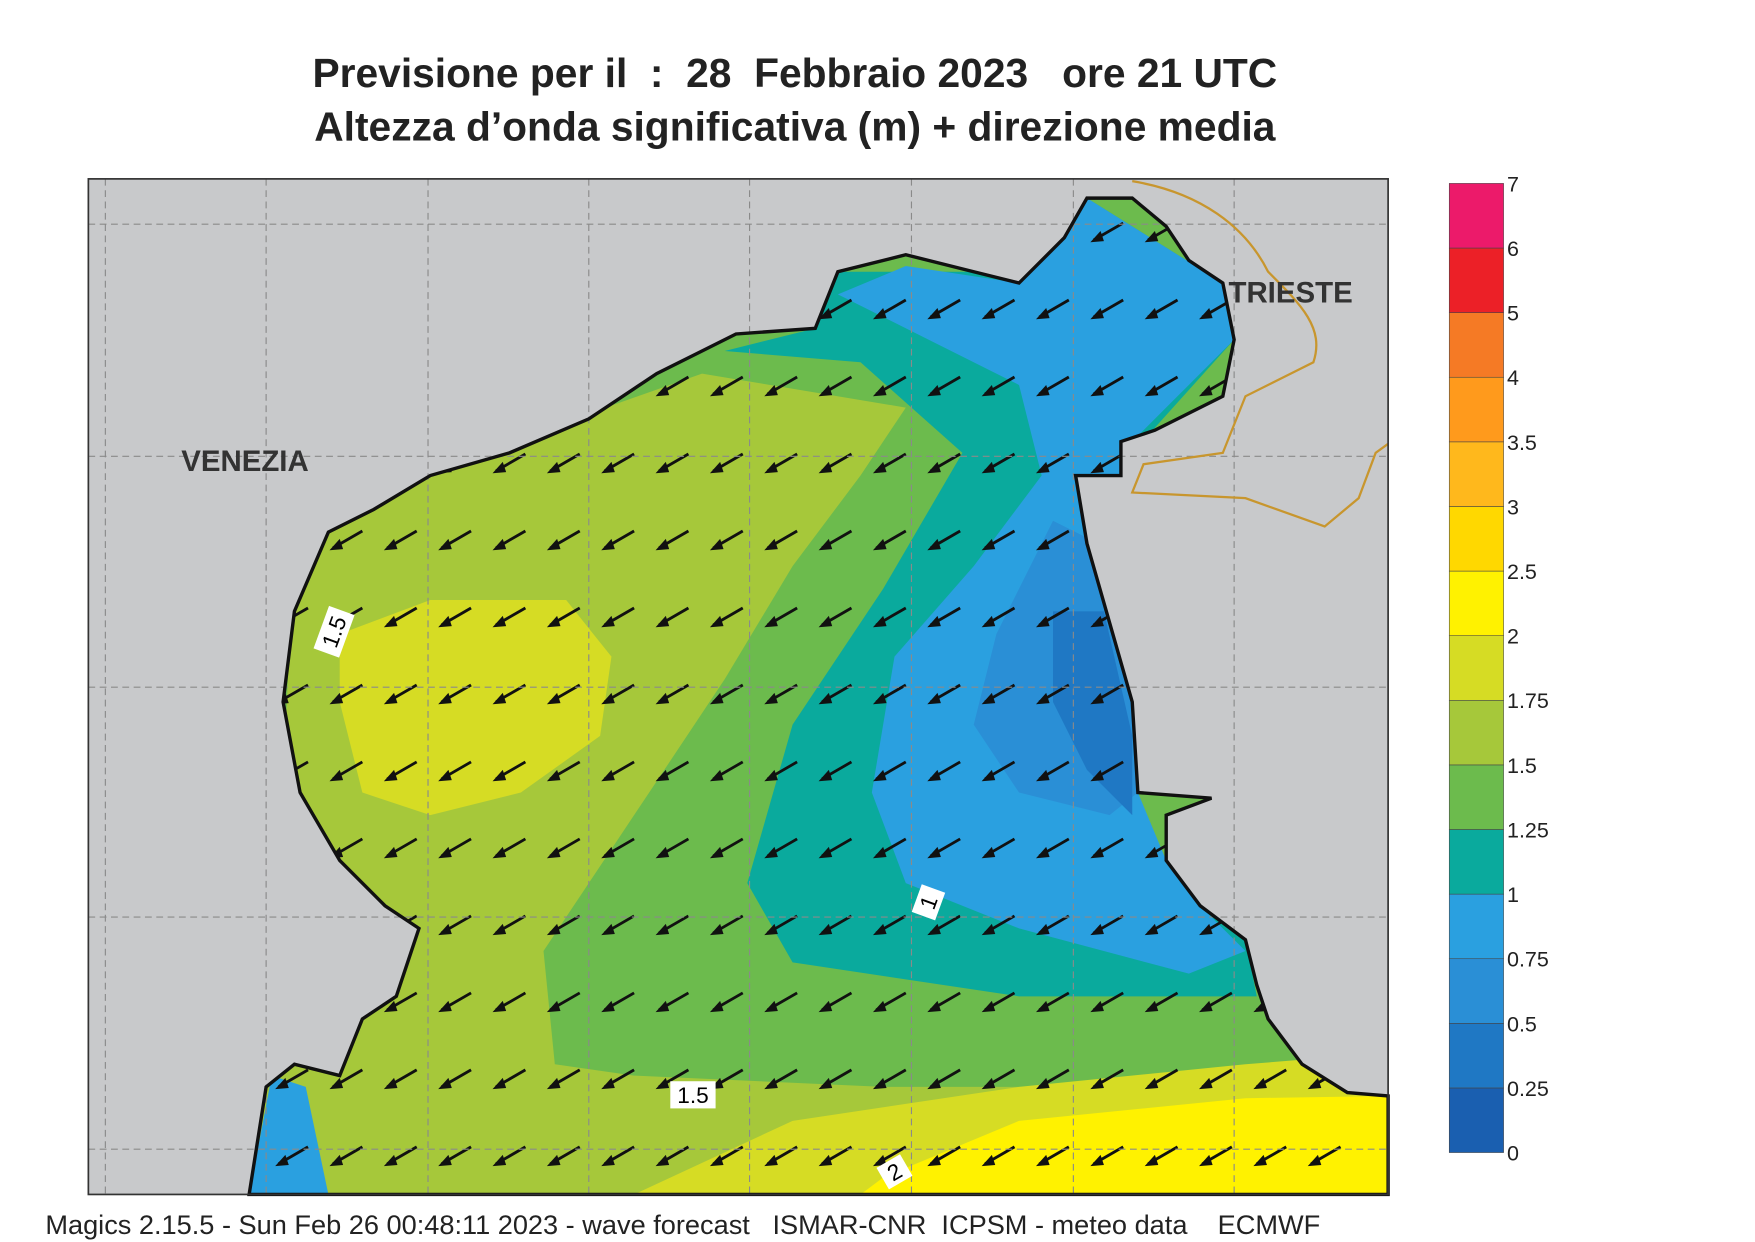 This screenshot has height=1242, width=1755. What do you see at coordinates (1513, 895) in the screenshot?
I see `colorbar-label: 1` at bounding box center [1513, 895].